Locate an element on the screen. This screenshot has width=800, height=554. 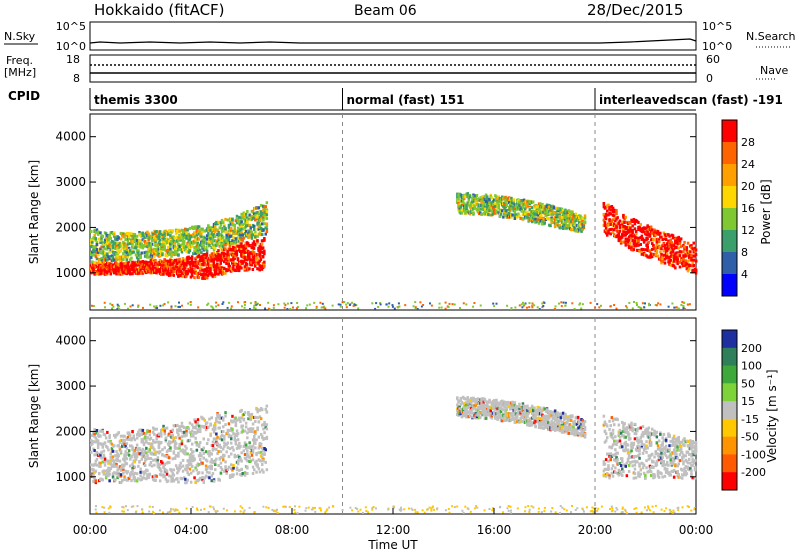
noise-panel: N.Sky 10^5 10^0 N.Search 10^5 10^0 is located at coordinates (400, 36).